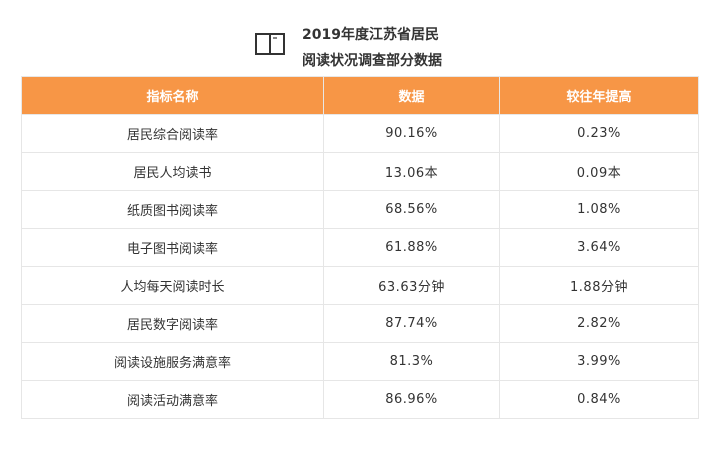 This screenshot has width=721, height=460. I want to click on indicator-value: 13.06本, so click(411, 171).